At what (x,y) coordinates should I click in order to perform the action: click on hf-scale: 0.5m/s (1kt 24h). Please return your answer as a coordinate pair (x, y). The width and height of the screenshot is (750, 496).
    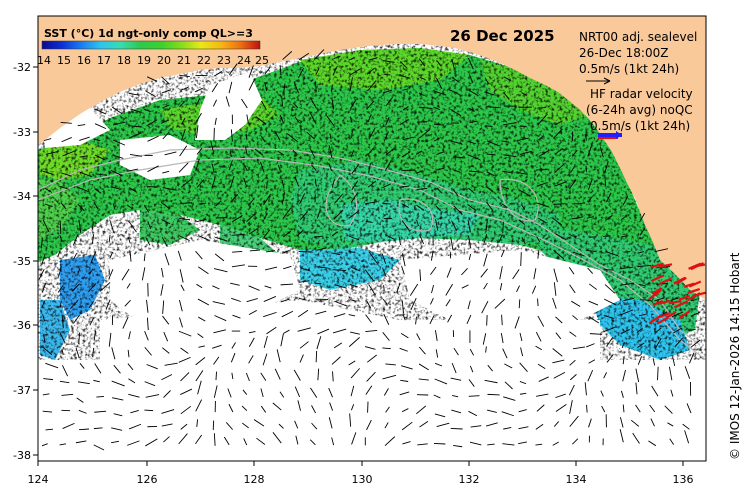
    Looking at the image, I should click on (640, 126).